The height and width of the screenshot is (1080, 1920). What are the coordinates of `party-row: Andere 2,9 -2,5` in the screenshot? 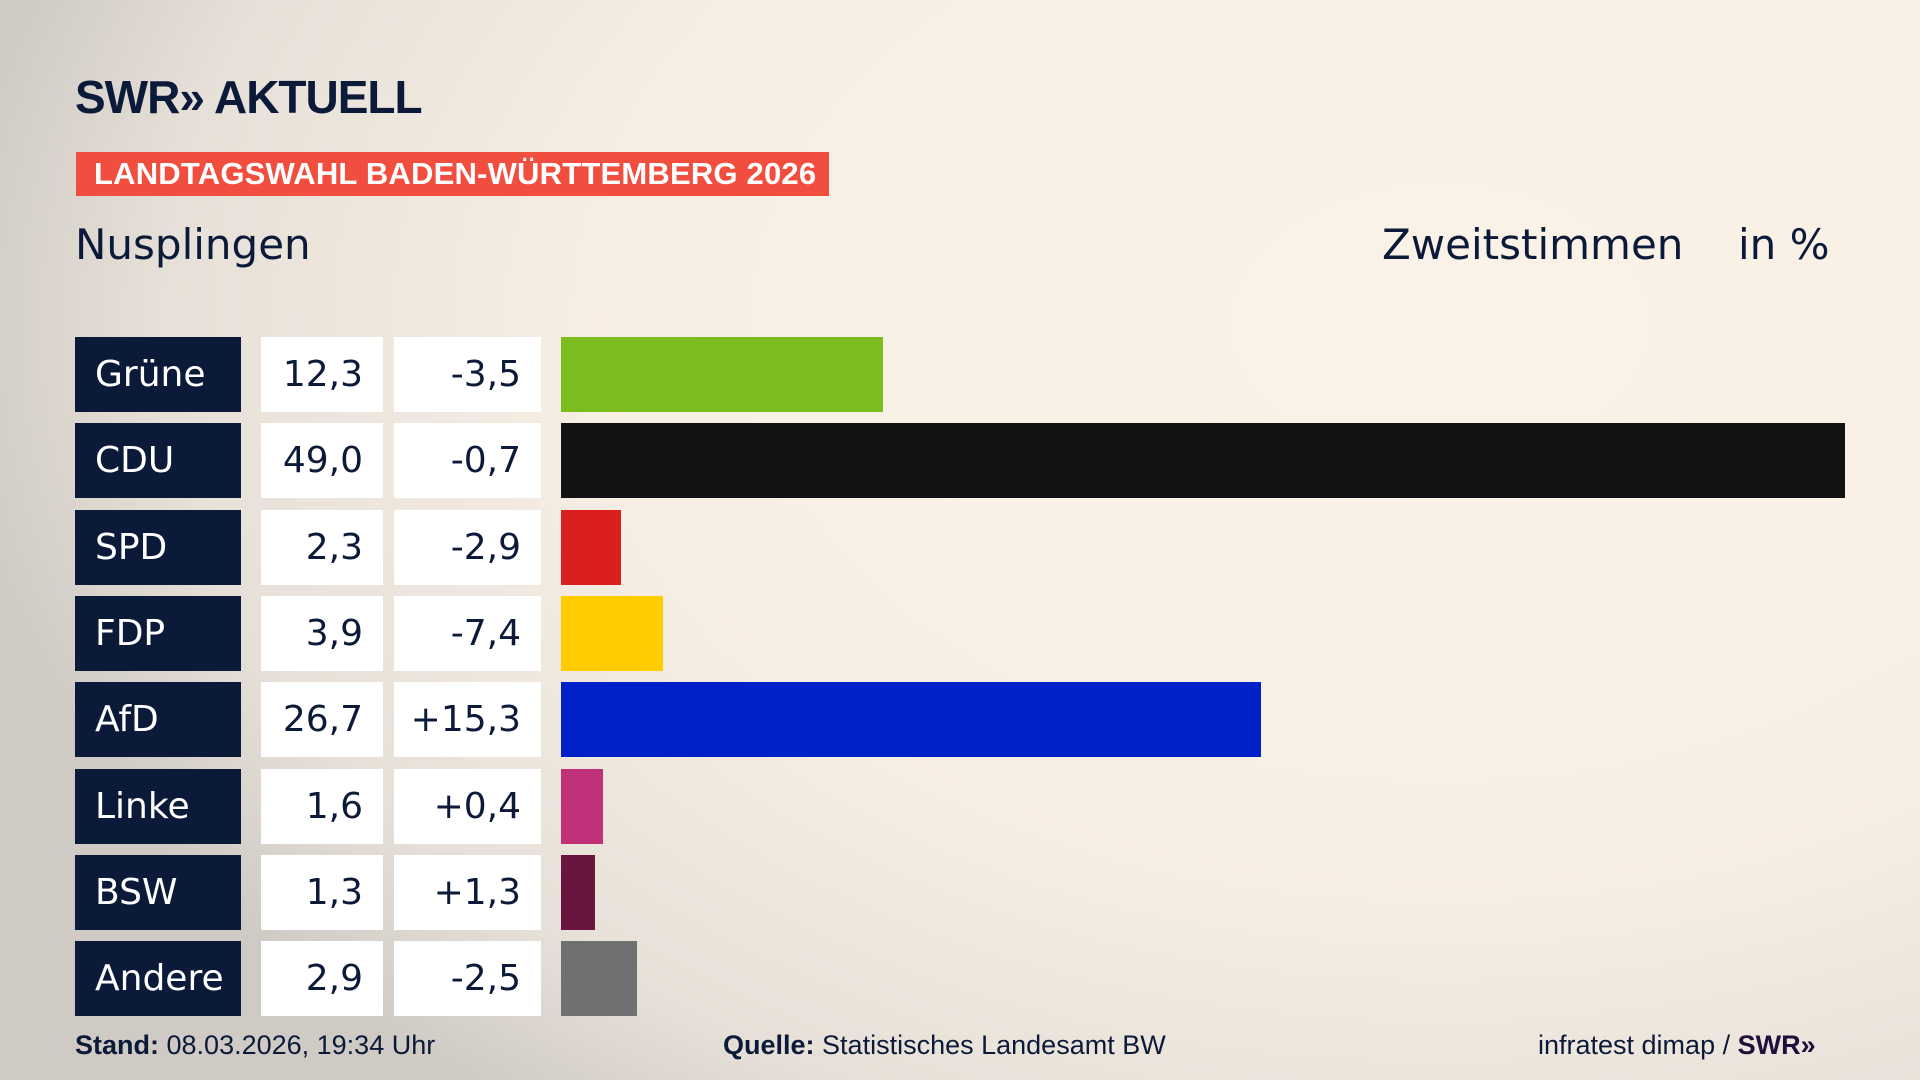 It's located at (975, 979).